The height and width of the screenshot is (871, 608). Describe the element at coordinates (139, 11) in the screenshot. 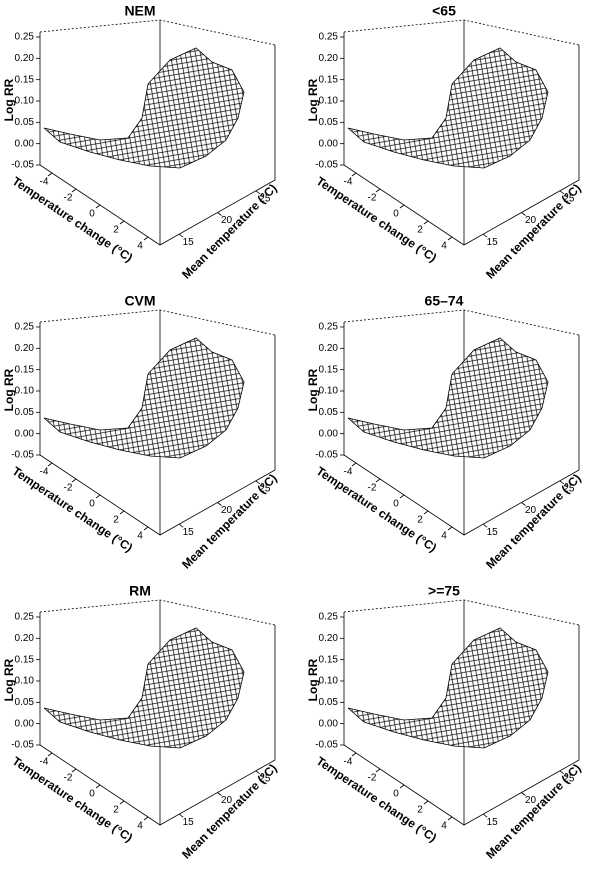

I see `panel-title: NEM` at that location.